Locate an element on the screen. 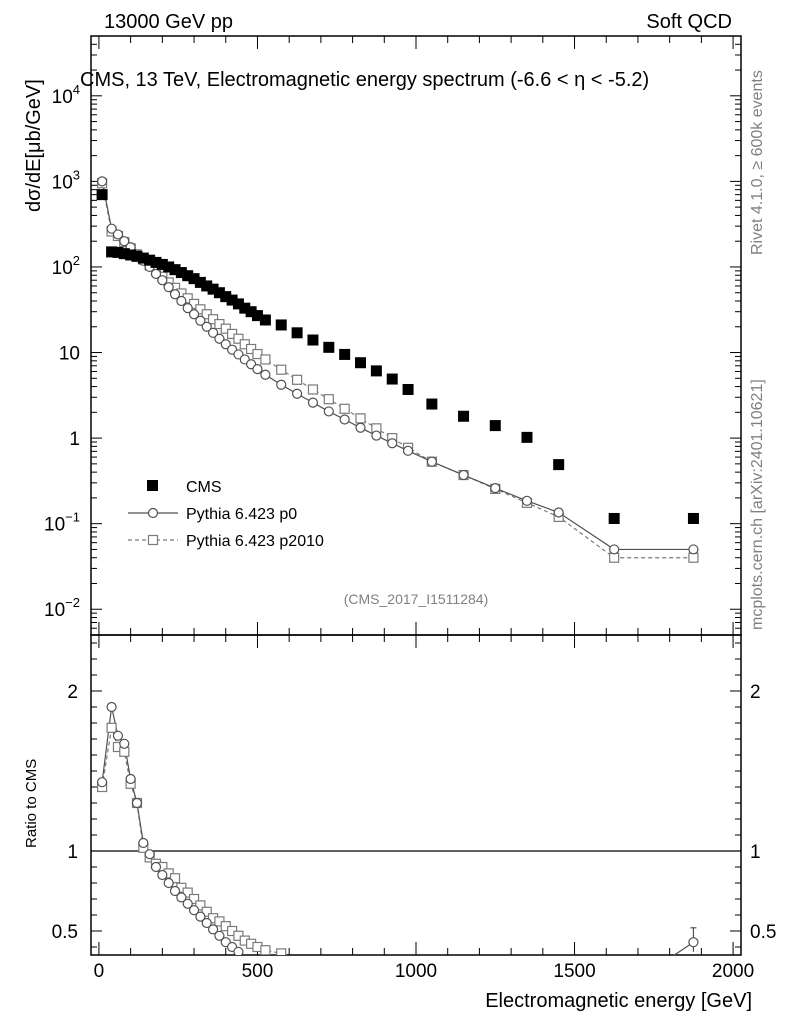 Image resolution: width=786 pixels, height=1024 pixels. ratio-p2010-line is located at coordinates (191, 840).